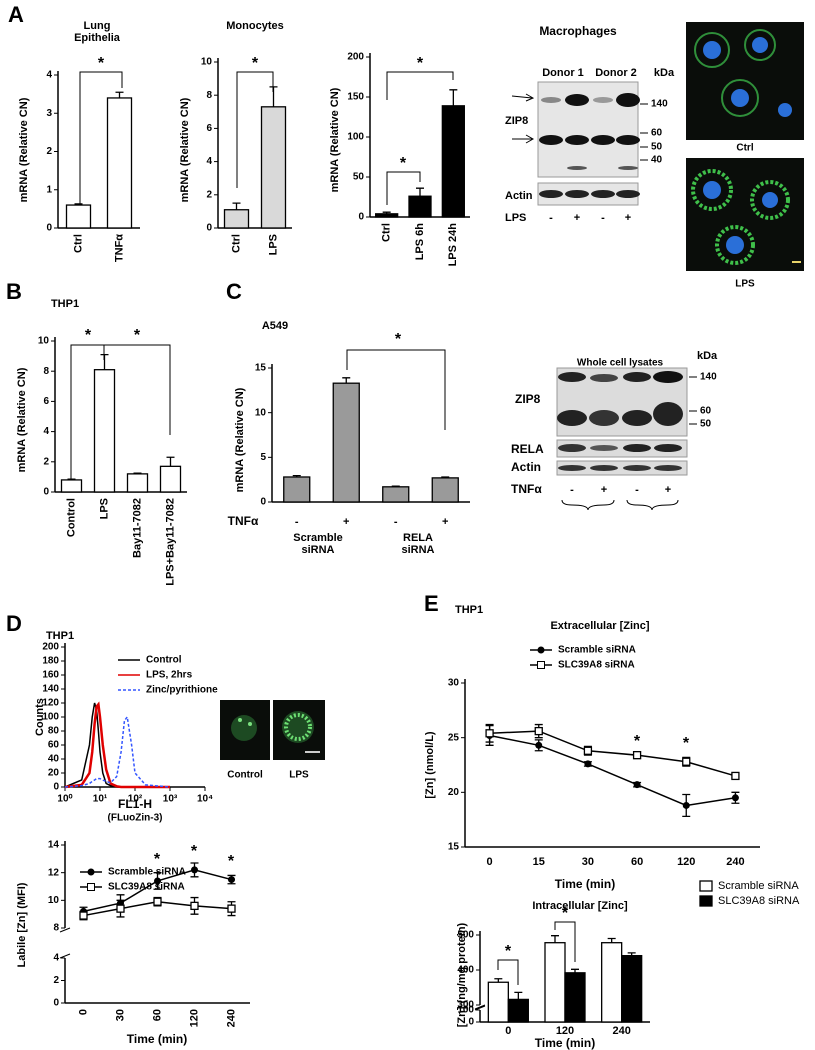 The height and width of the screenshot is (1050, 815). What do you see at coordinates (465, 935) in the screenshot?
I see `y-tick-label: 500` at bounding box center [465, 935].